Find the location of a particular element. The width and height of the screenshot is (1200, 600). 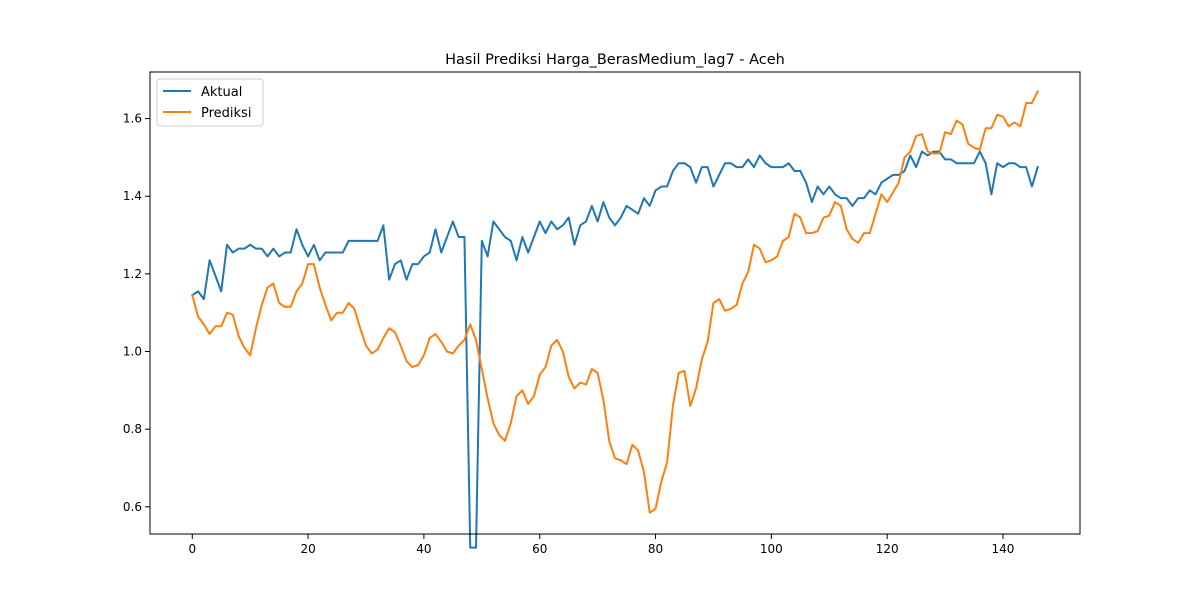

y-axis: 0.6 0.8 1.0 1.2 1.4 1.6 is located at coordinates (136, 313).